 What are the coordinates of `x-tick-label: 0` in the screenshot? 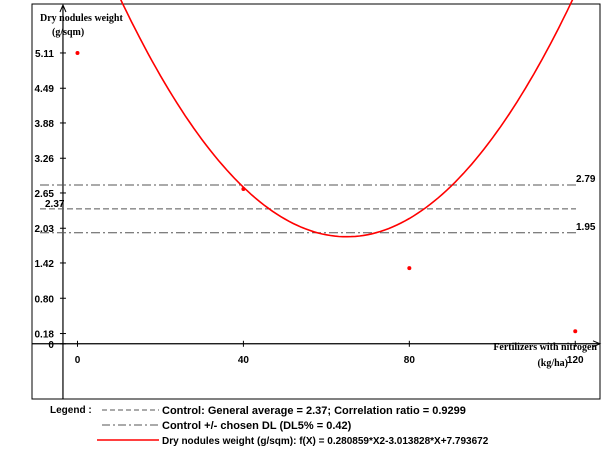 It's located at (78, 360).